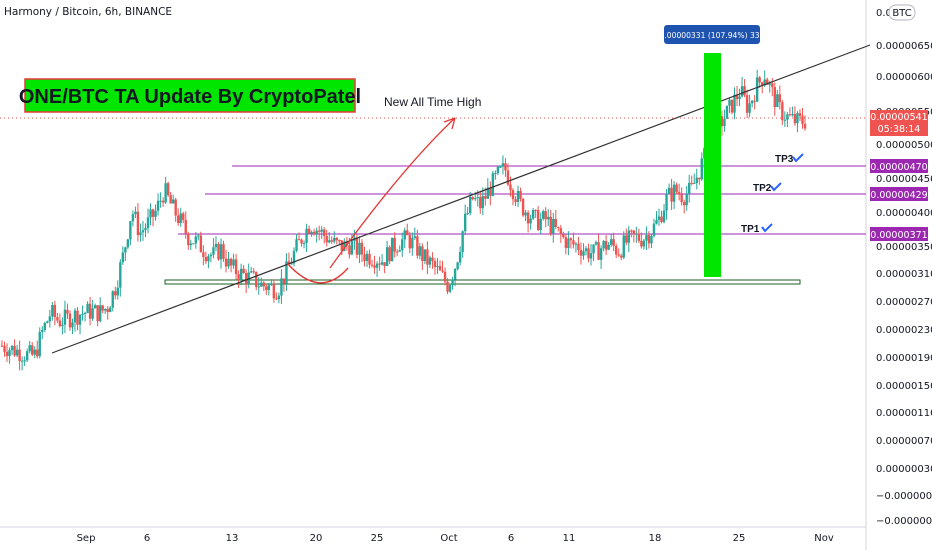  I want to click on title-box, so click(190, 95).